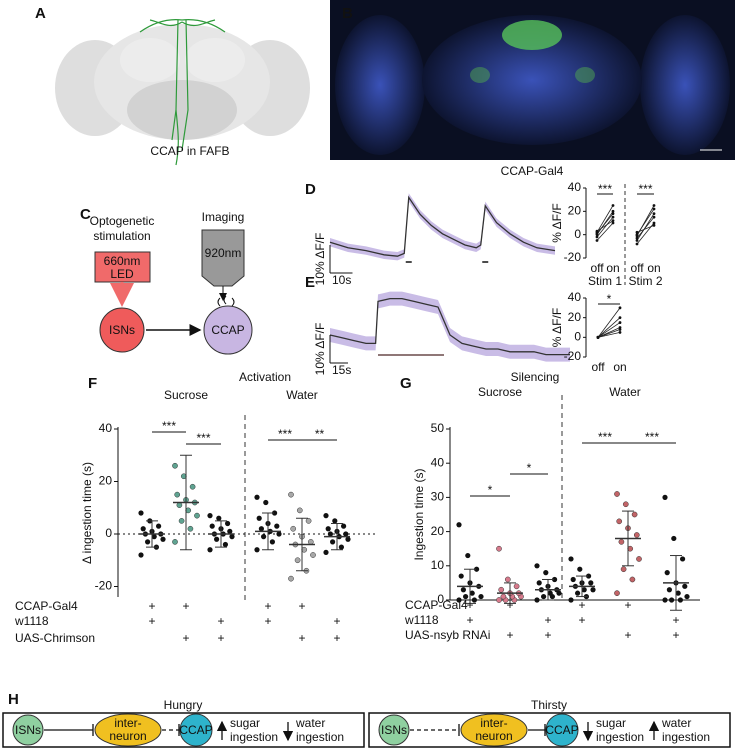 The width and height of the screenshot is (735, 749). Describe the element at coordinates (653, 268) in the screenshot. I see `x-tick-label: on` at that location.